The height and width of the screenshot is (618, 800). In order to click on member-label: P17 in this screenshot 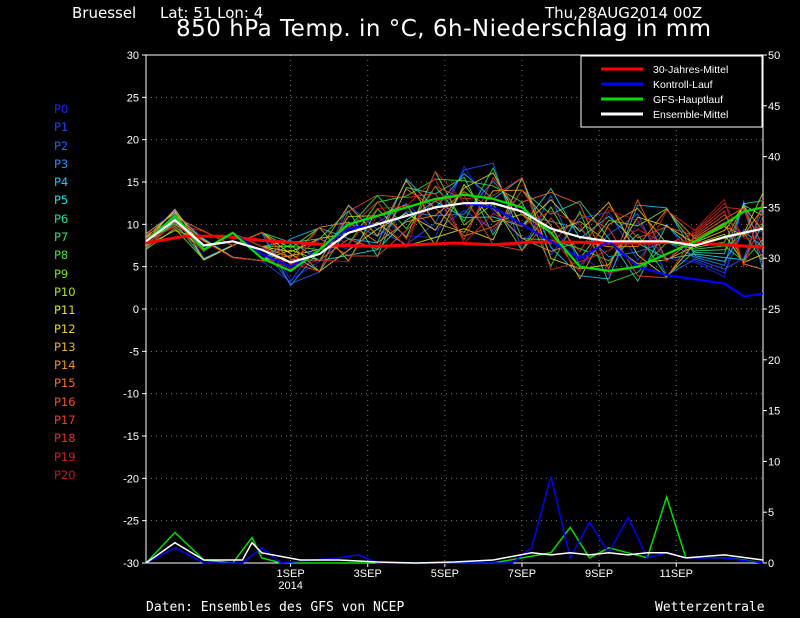, I will do `click(65, 420)`.